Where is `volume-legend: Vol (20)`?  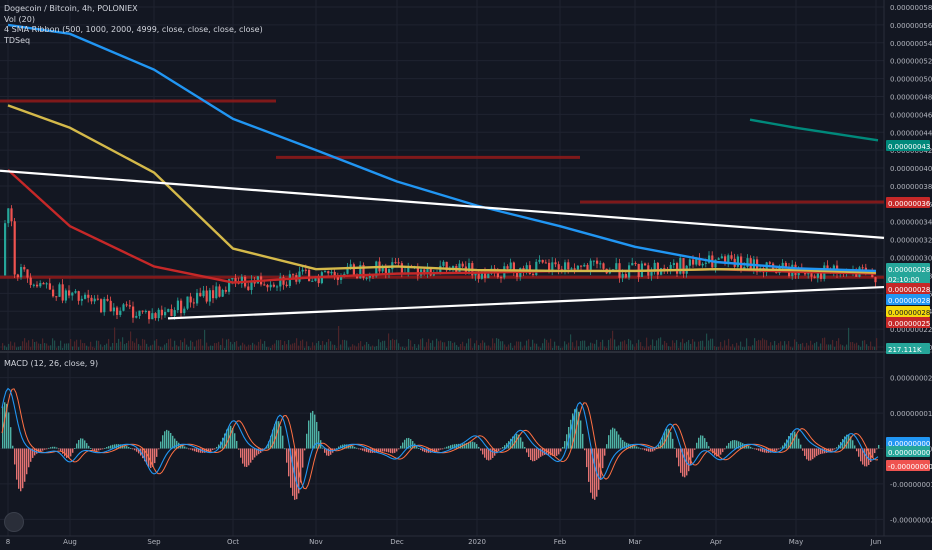 volume-legend: Vol (20) is located at coordinates (19, 19).